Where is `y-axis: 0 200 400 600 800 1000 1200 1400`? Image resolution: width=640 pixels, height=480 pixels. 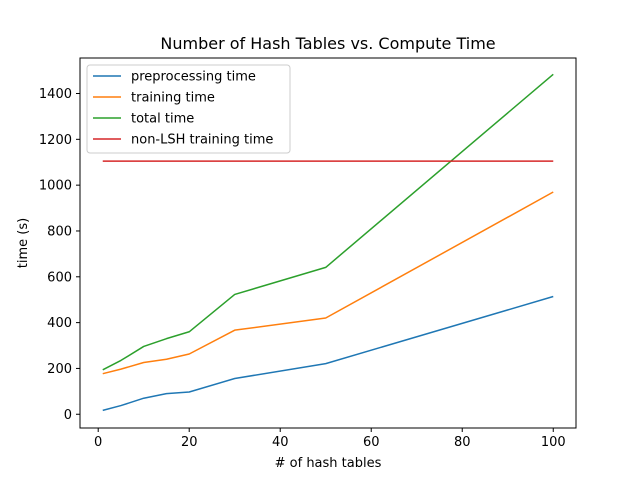 y-axis: 0 200 400 600 800 1000 1200 1400 is located at coordinates (59, 255).